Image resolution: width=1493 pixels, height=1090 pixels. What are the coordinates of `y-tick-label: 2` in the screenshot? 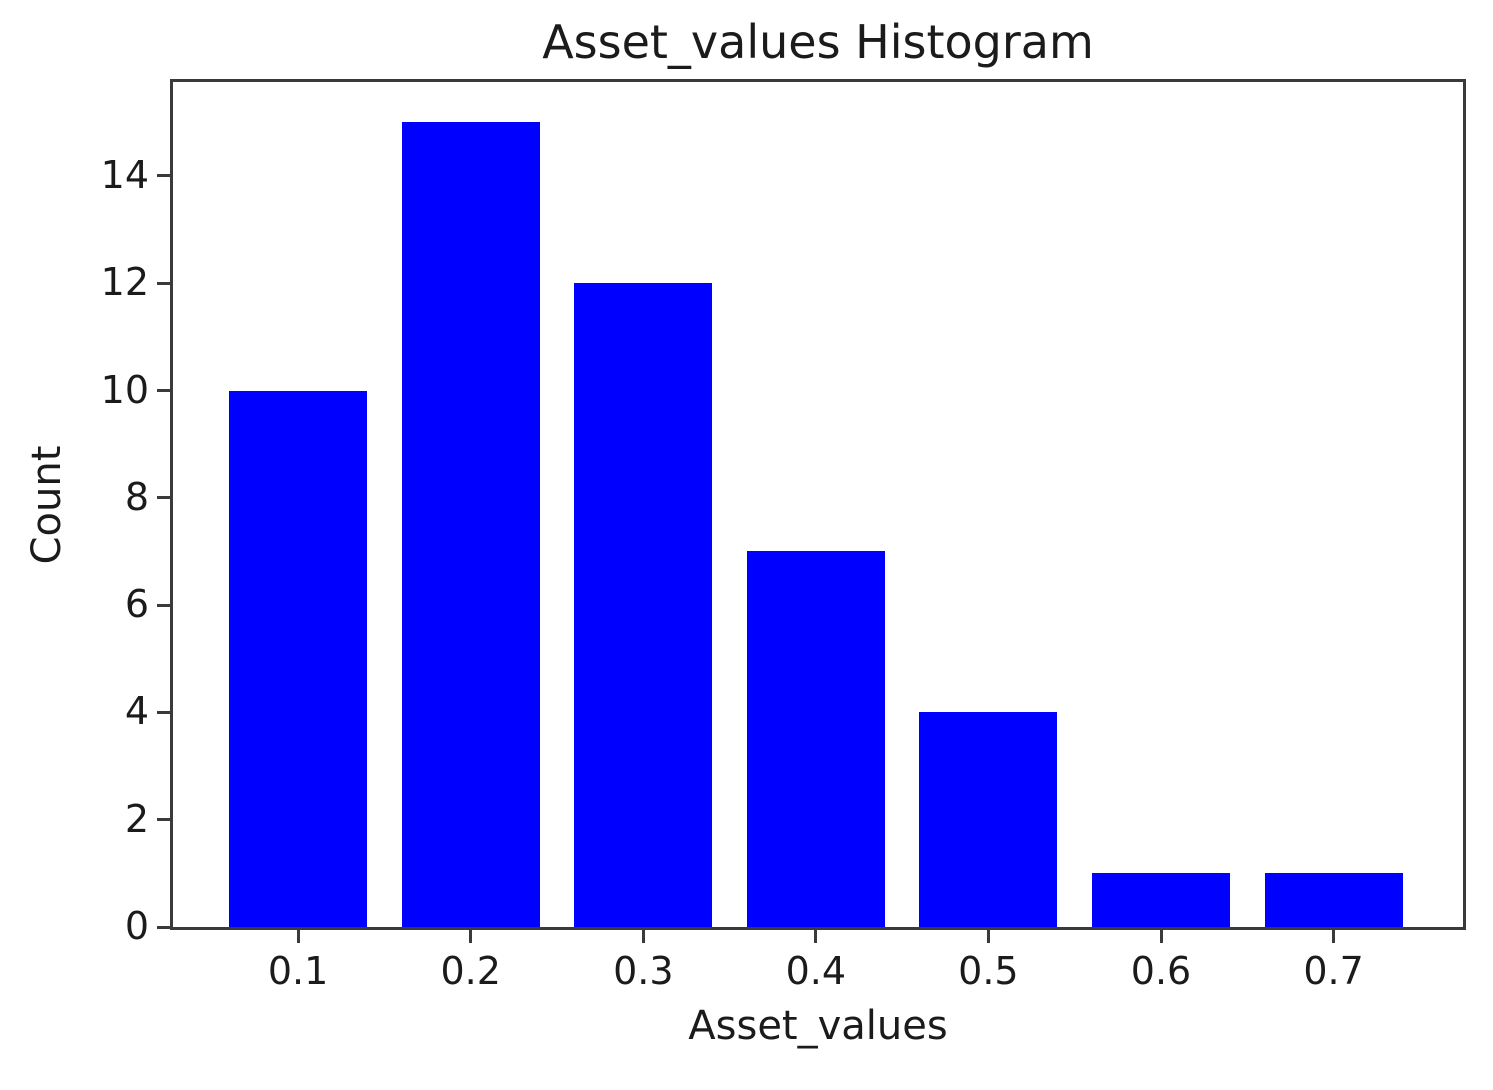 It's located at (136, 818).